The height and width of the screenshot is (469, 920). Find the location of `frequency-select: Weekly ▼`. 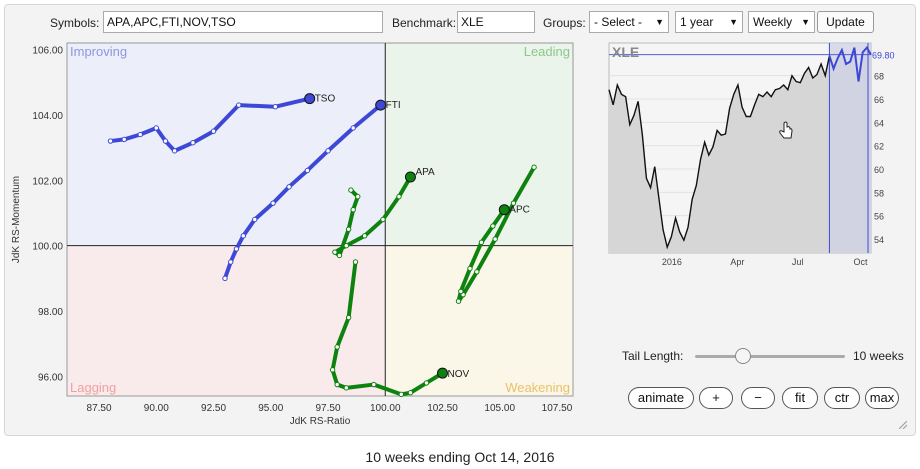

frequency-select: Weekly ▼ is located at coordinates (781, 22).